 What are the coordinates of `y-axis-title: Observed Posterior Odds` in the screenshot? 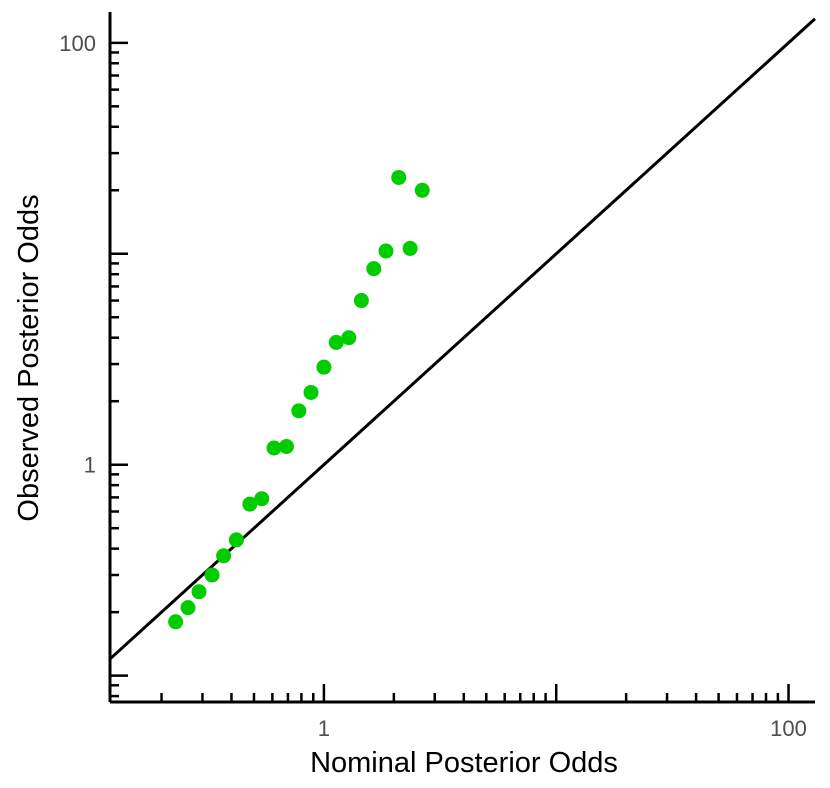 It's located at (29, 357).